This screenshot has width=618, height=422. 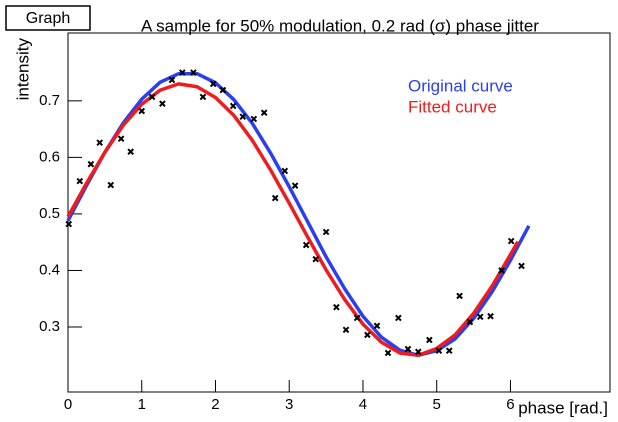 What do you see at coordinates (510, 404) in the screenshot?
I see `x-tick-label: 6` at bounding box center [510, 404].